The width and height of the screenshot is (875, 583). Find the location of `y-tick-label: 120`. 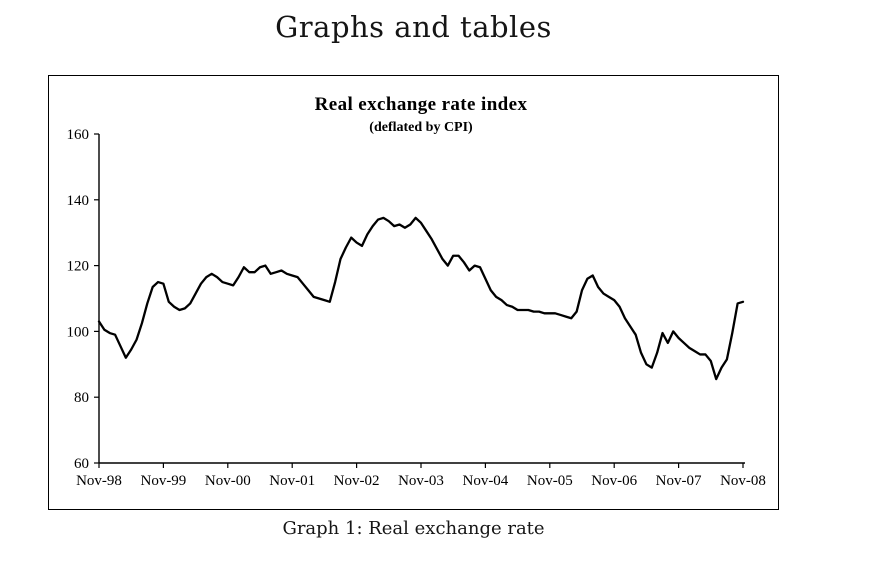

y-tick-label: 120 is located at coordinates (78, 267).